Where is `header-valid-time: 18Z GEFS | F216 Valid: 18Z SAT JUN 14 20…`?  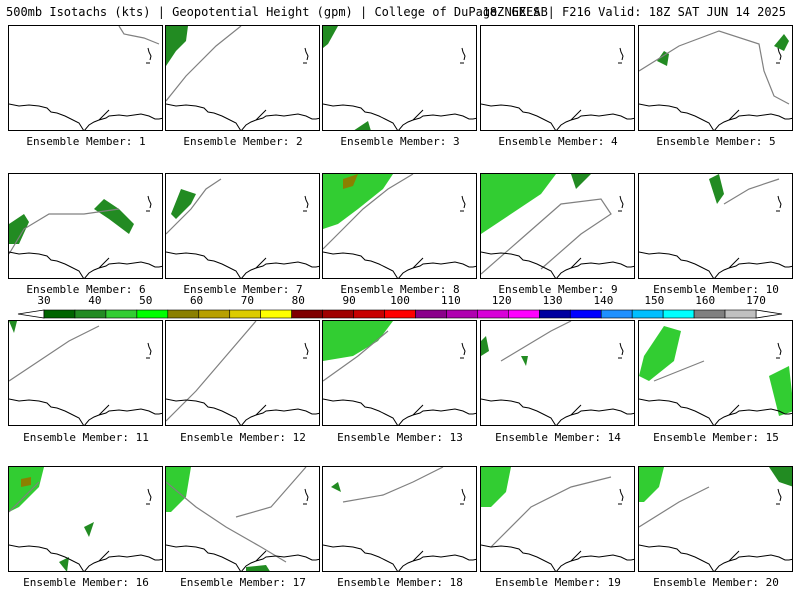 header-valid-time: 18Z GEFS | F216 Valid: 18Z SAT JUN 14 20… is located at coordinates (634, 12).